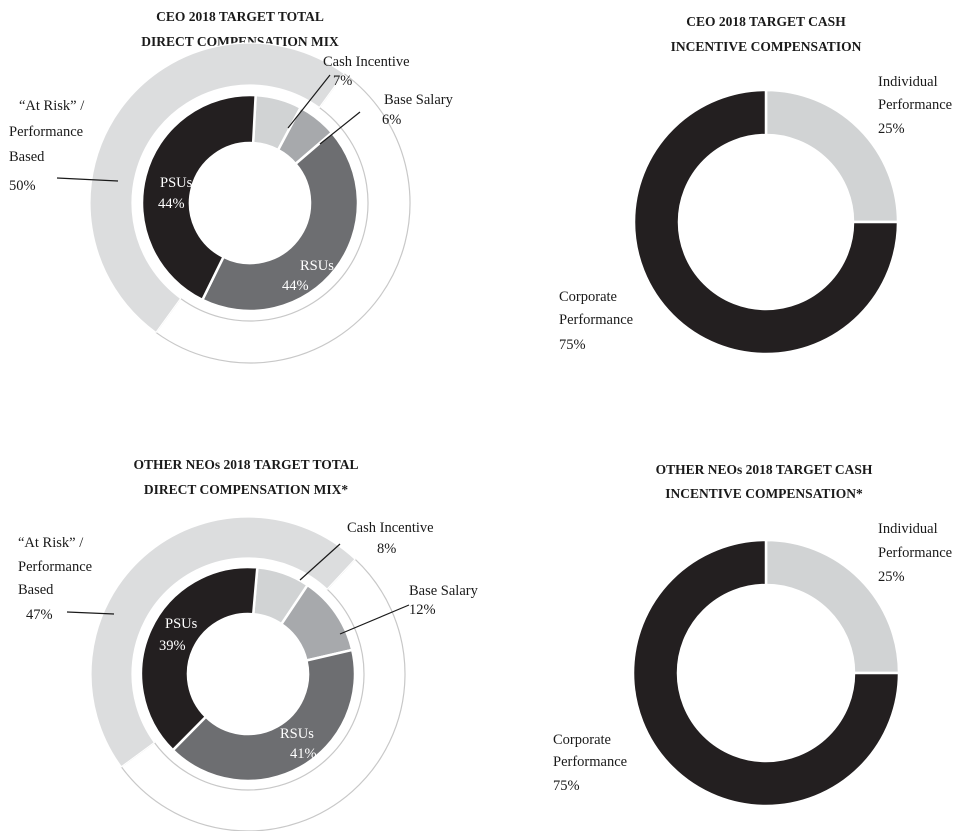  What do you see at coordinates (240, 16) in the screenshot?
I see `chart-title-line-1: CEO 2018 TARGET TOTAL` at bounding box center [240, 16].